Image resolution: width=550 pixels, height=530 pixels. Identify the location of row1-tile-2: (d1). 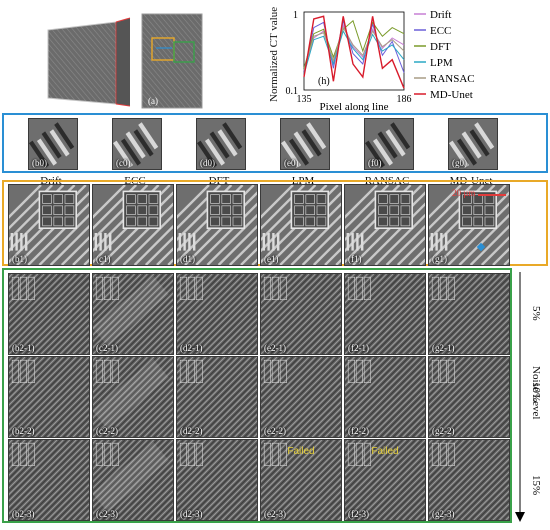
(217, 225).